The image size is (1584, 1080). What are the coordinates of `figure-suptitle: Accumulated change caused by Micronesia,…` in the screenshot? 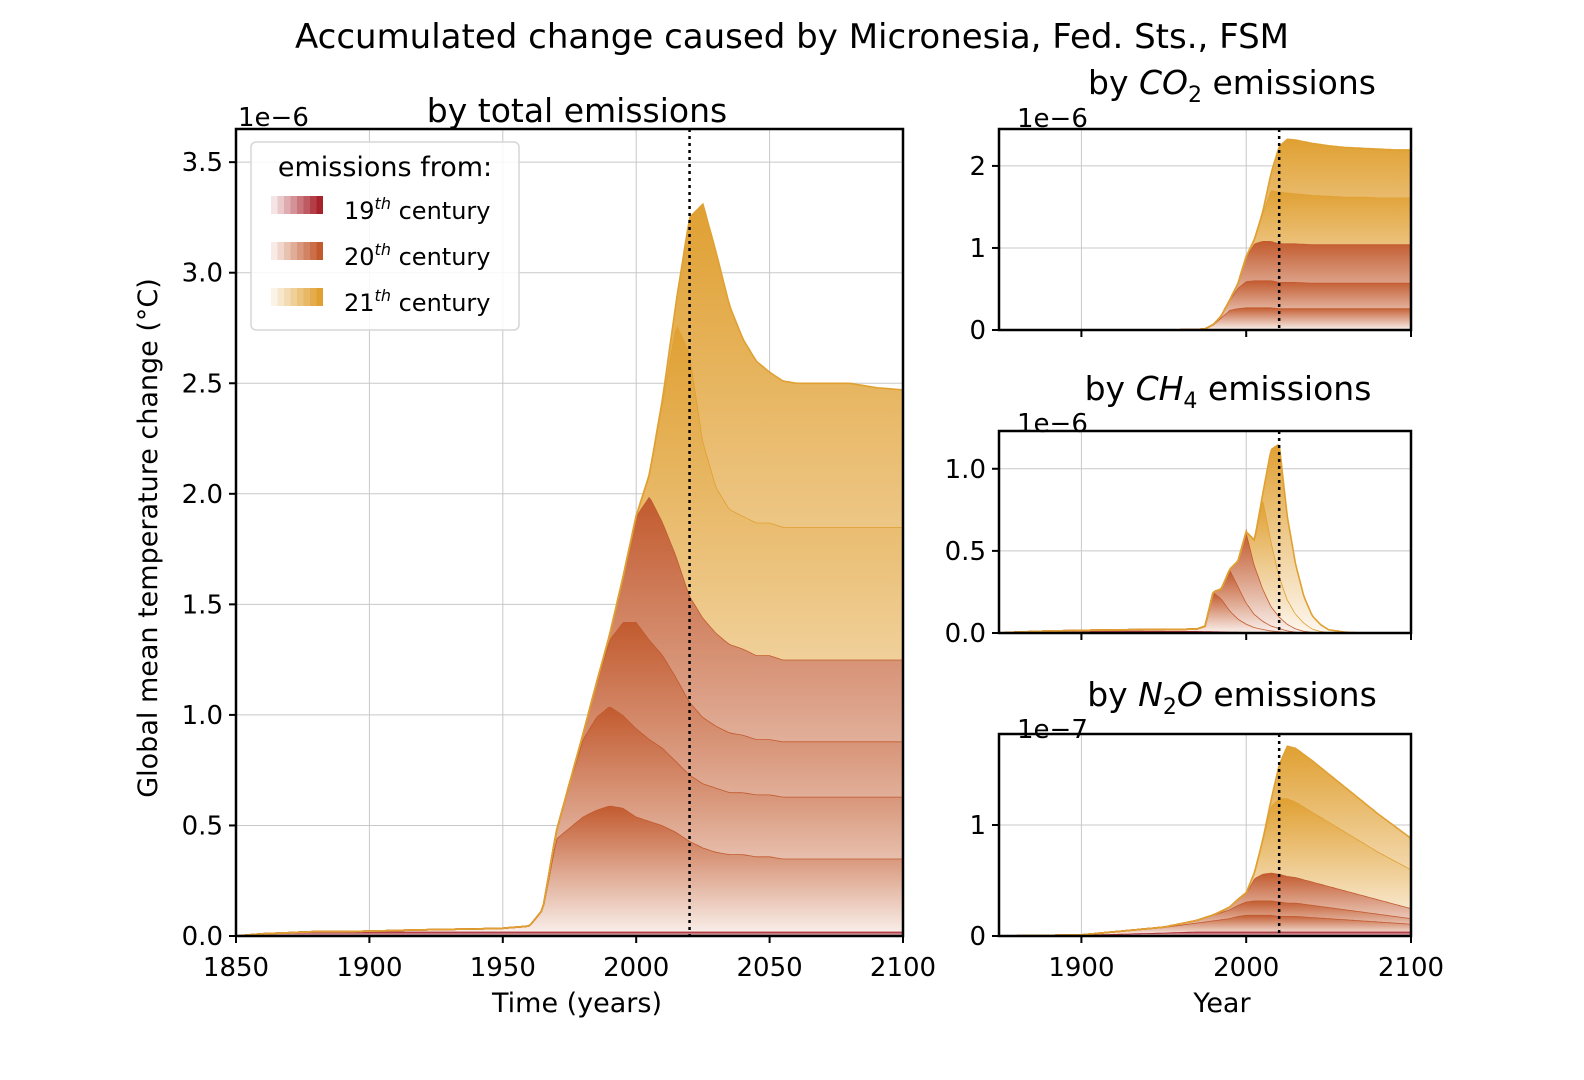 It's located at (792, 37).